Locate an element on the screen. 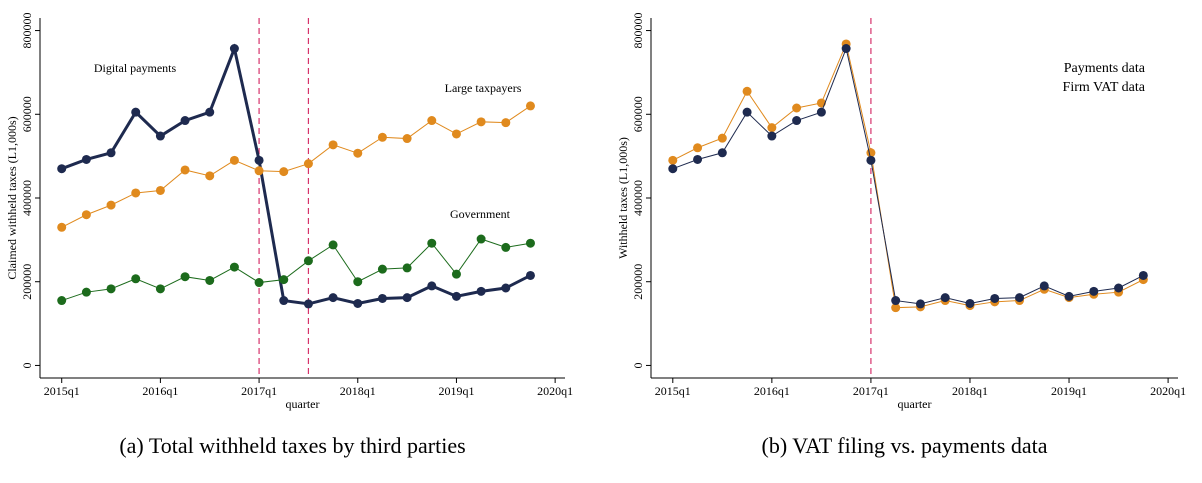 This screenshot has height=483, width=1202. x-axis-title: quarter is located at coordinates (303, 404).